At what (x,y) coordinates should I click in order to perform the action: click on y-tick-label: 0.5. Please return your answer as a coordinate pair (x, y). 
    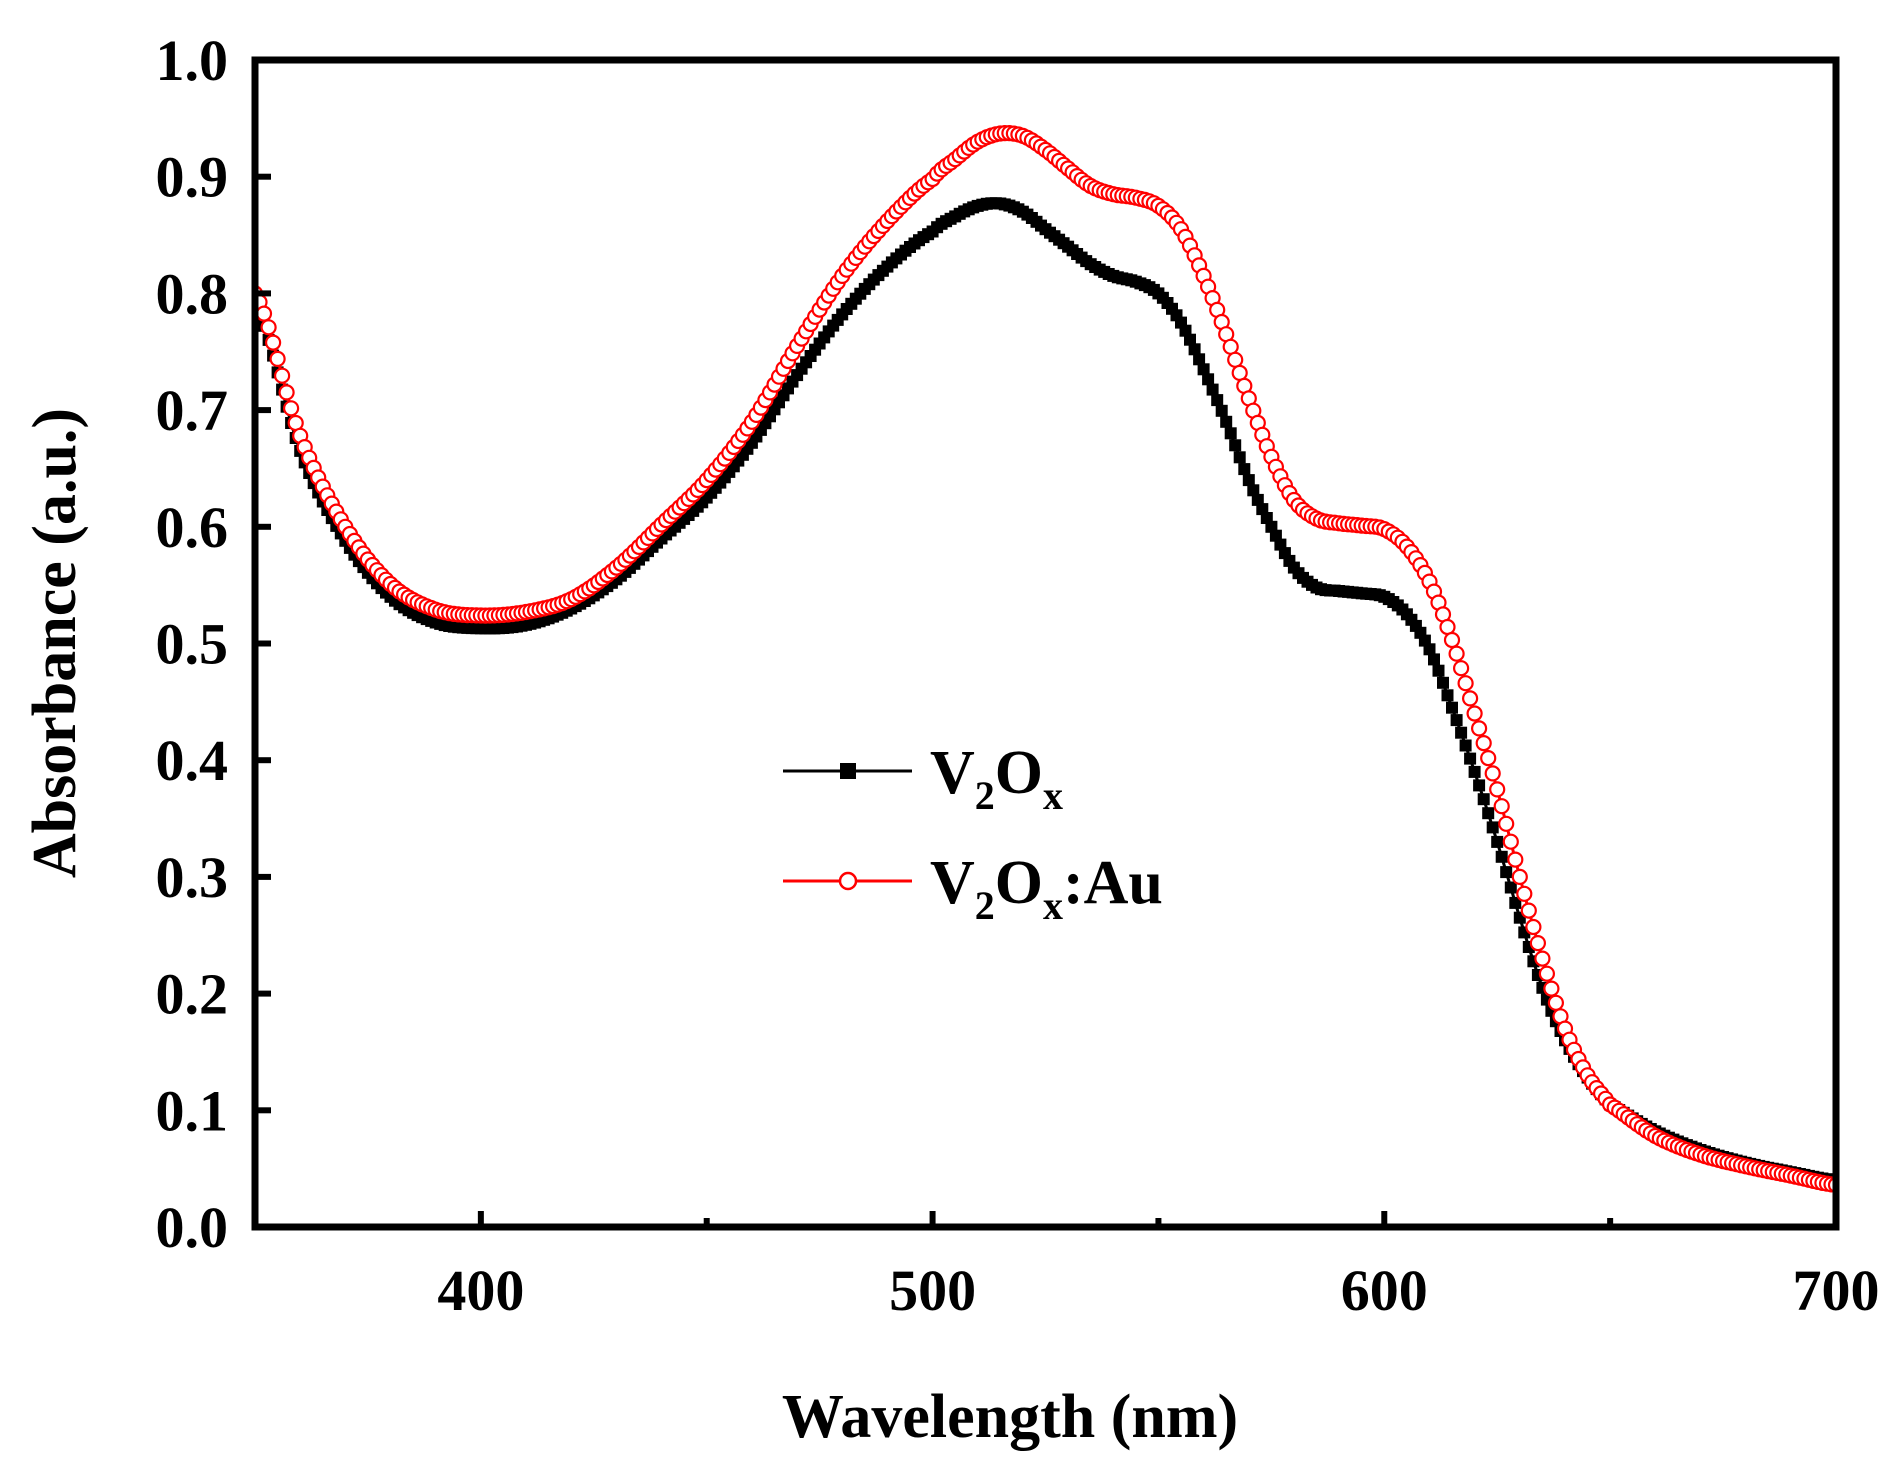
    Looking at the image, I should click on (192, 644).